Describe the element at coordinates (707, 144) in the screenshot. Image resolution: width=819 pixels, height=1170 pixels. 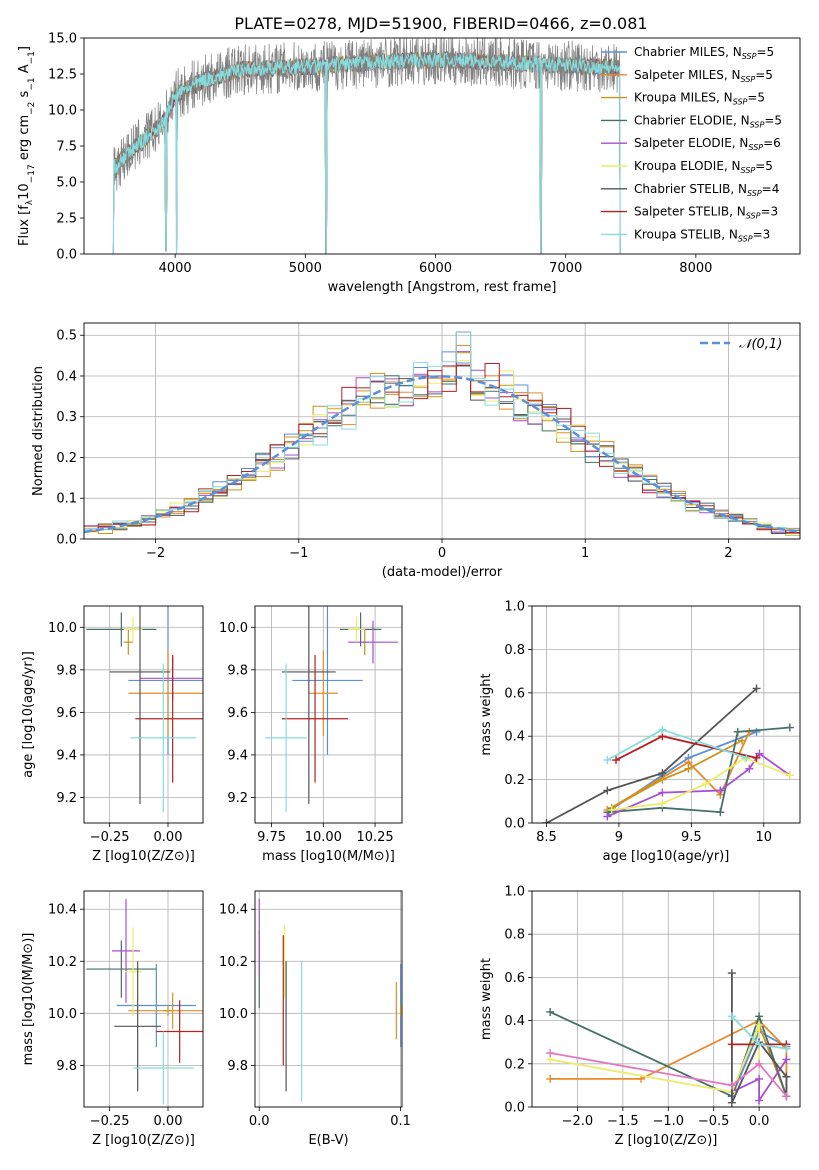
I see `legend-label: Salpeter ELODIE, NSSP=6` at that location.